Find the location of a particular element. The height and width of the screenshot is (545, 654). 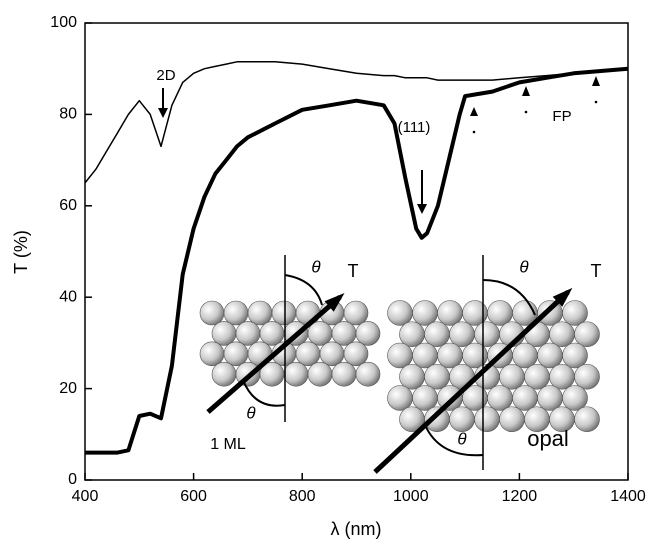

annotation: 2D is located at coordinates (165, 75).